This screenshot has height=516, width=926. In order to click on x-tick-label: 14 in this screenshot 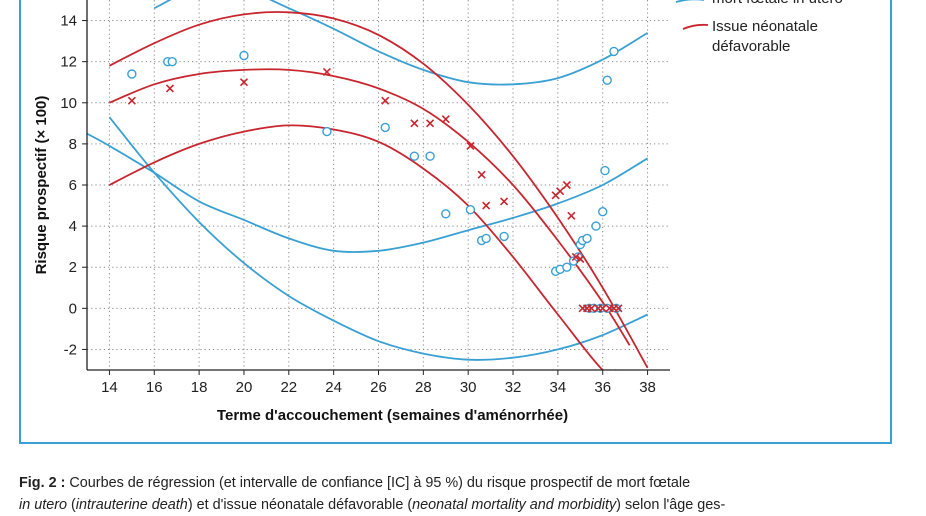, I will do `click(109, 387)`.